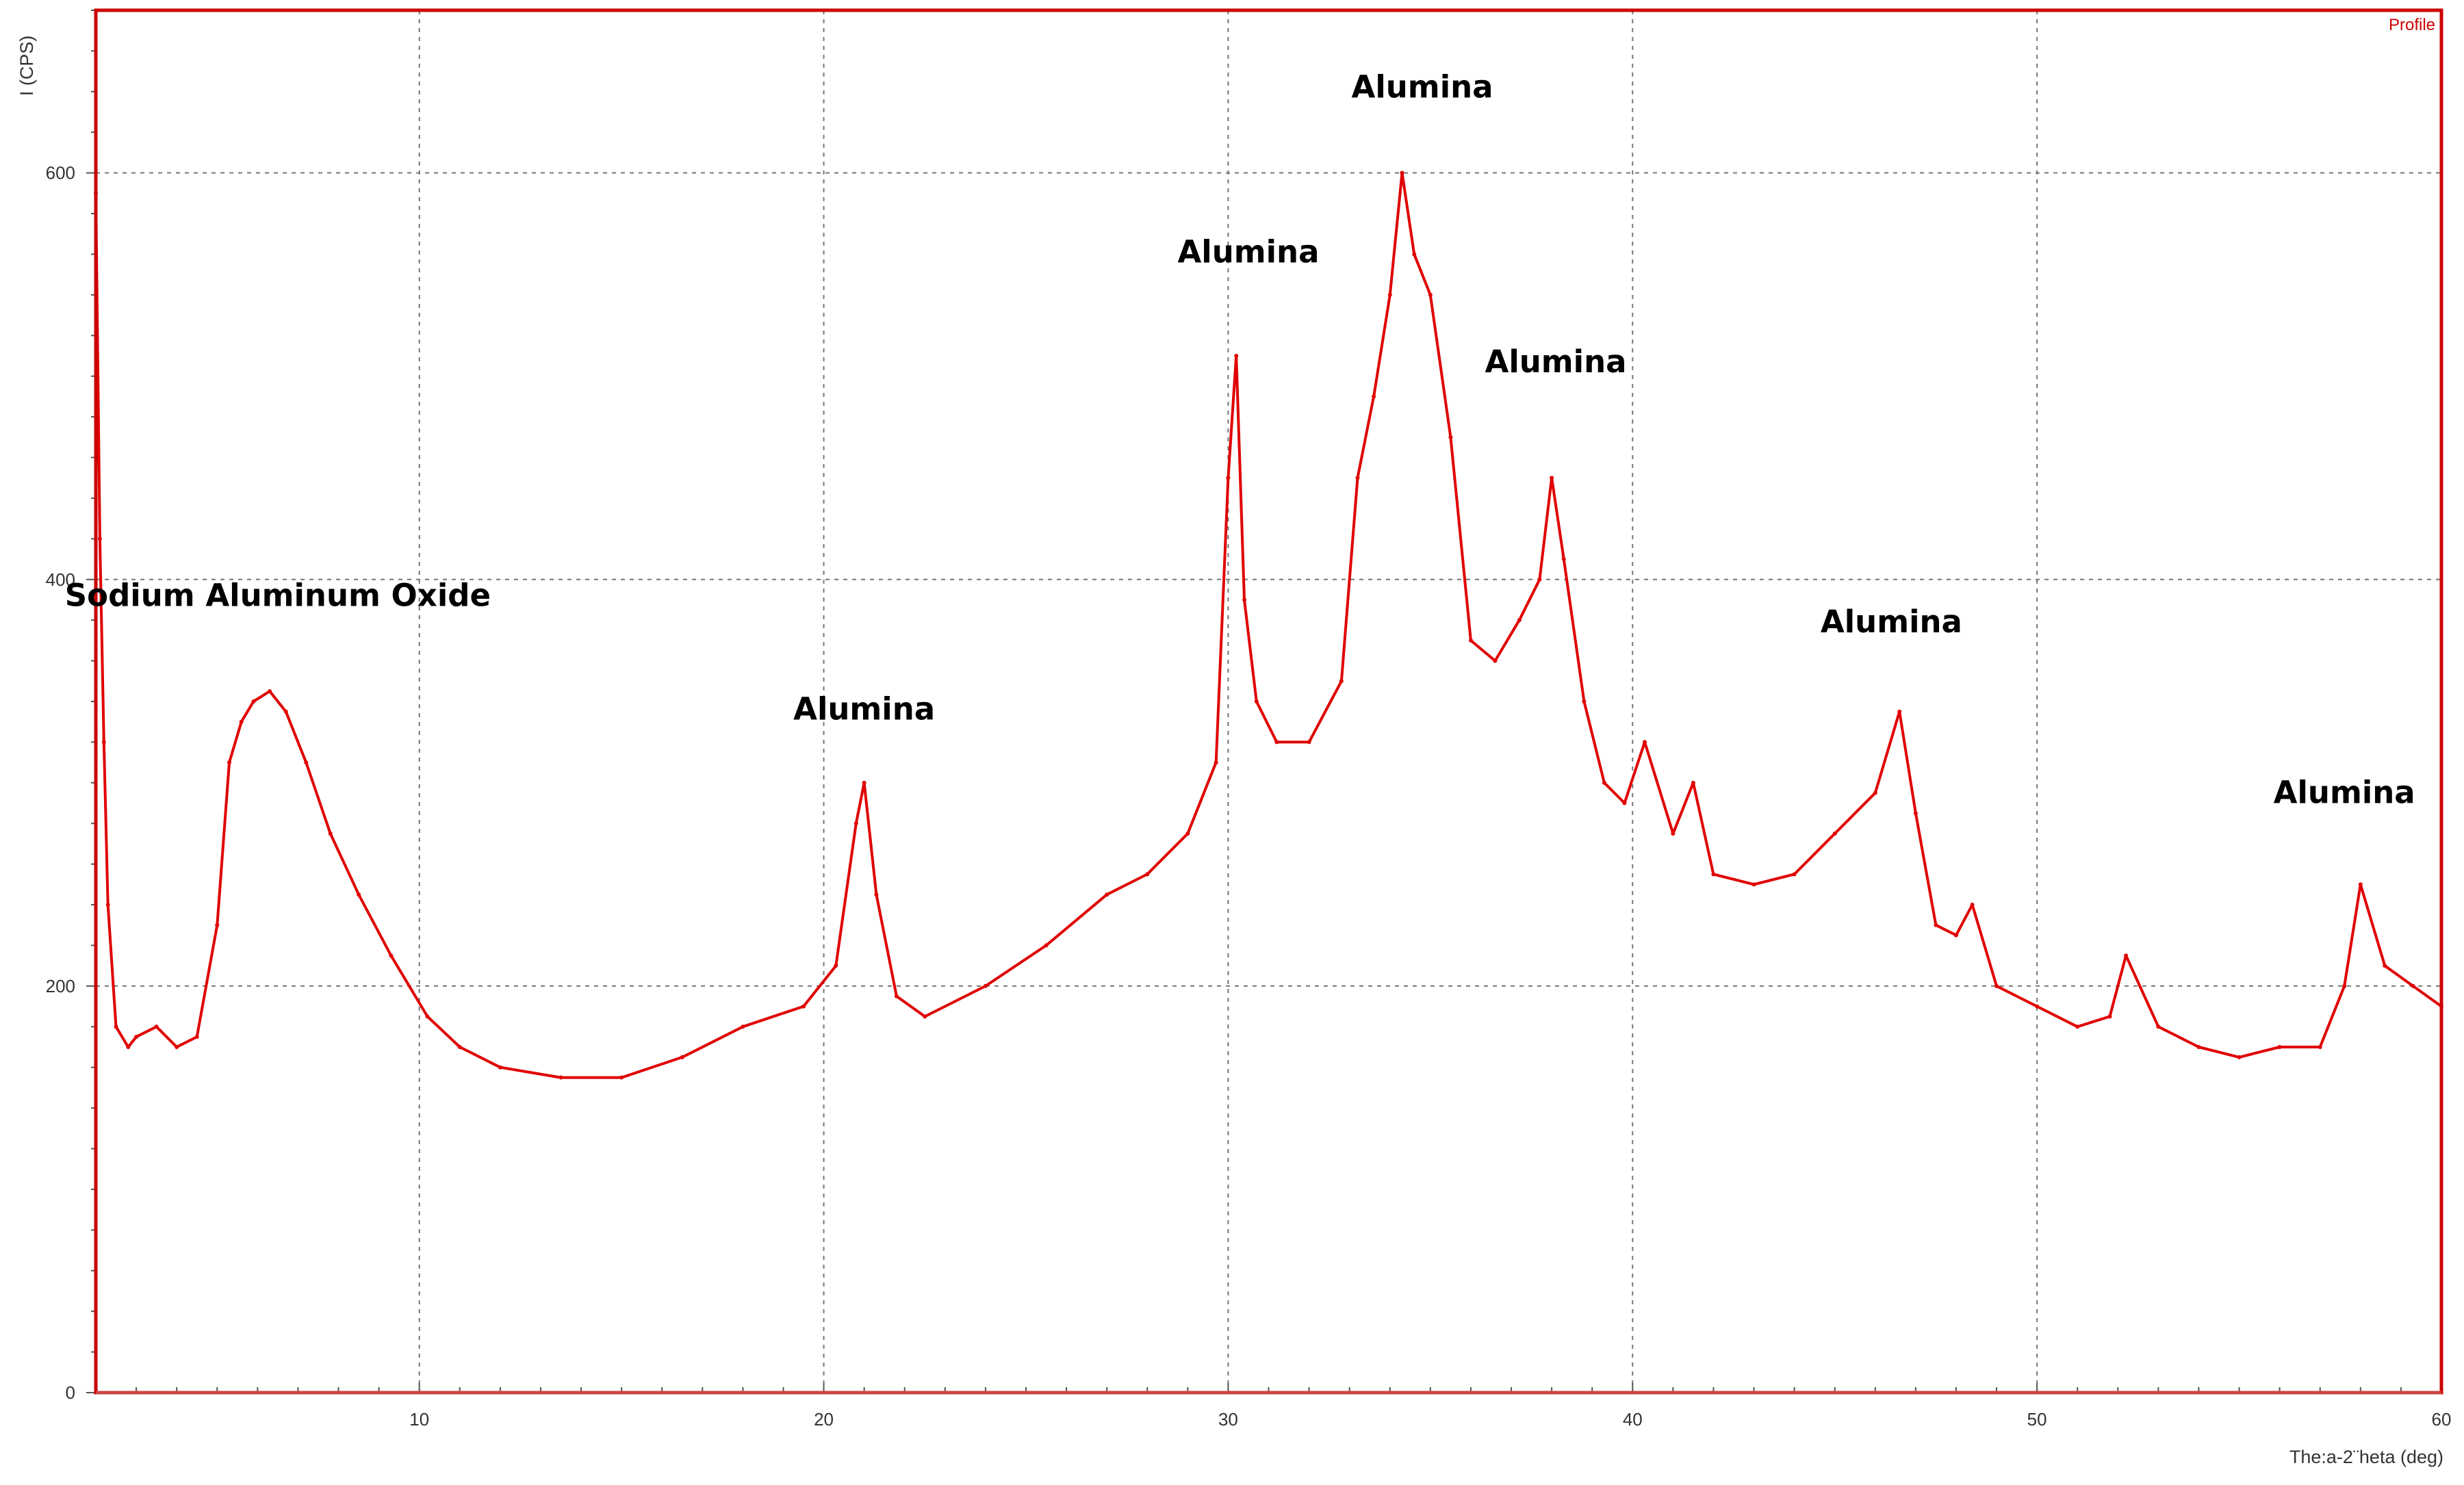 This screenshot has width=2464, height=1485. I want to click on y-axis-title: I (CPS), so click(26, 66).